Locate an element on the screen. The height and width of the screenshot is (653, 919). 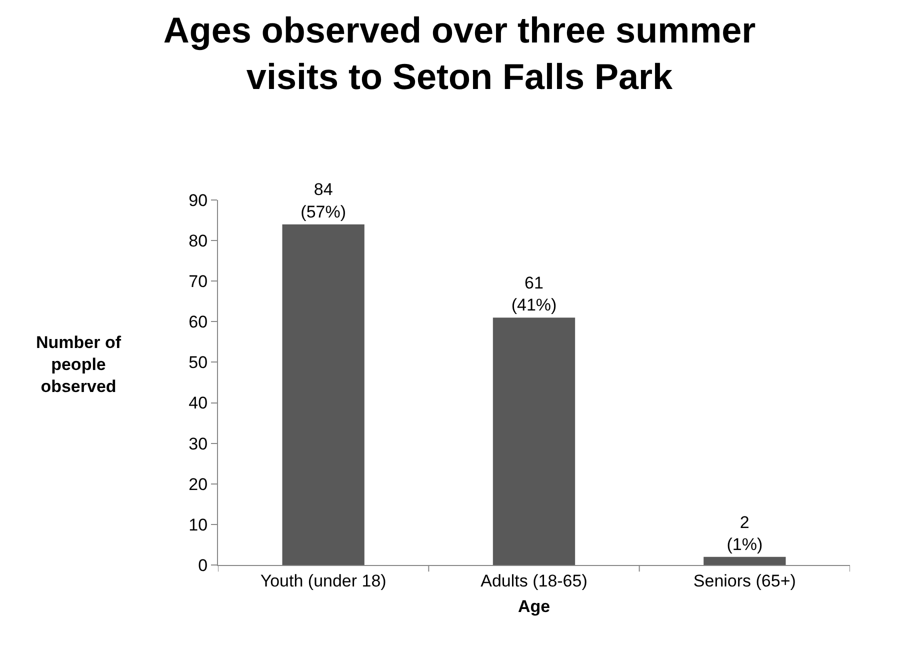
data-label: 84 (57%) is located at coordinates (323, 201).